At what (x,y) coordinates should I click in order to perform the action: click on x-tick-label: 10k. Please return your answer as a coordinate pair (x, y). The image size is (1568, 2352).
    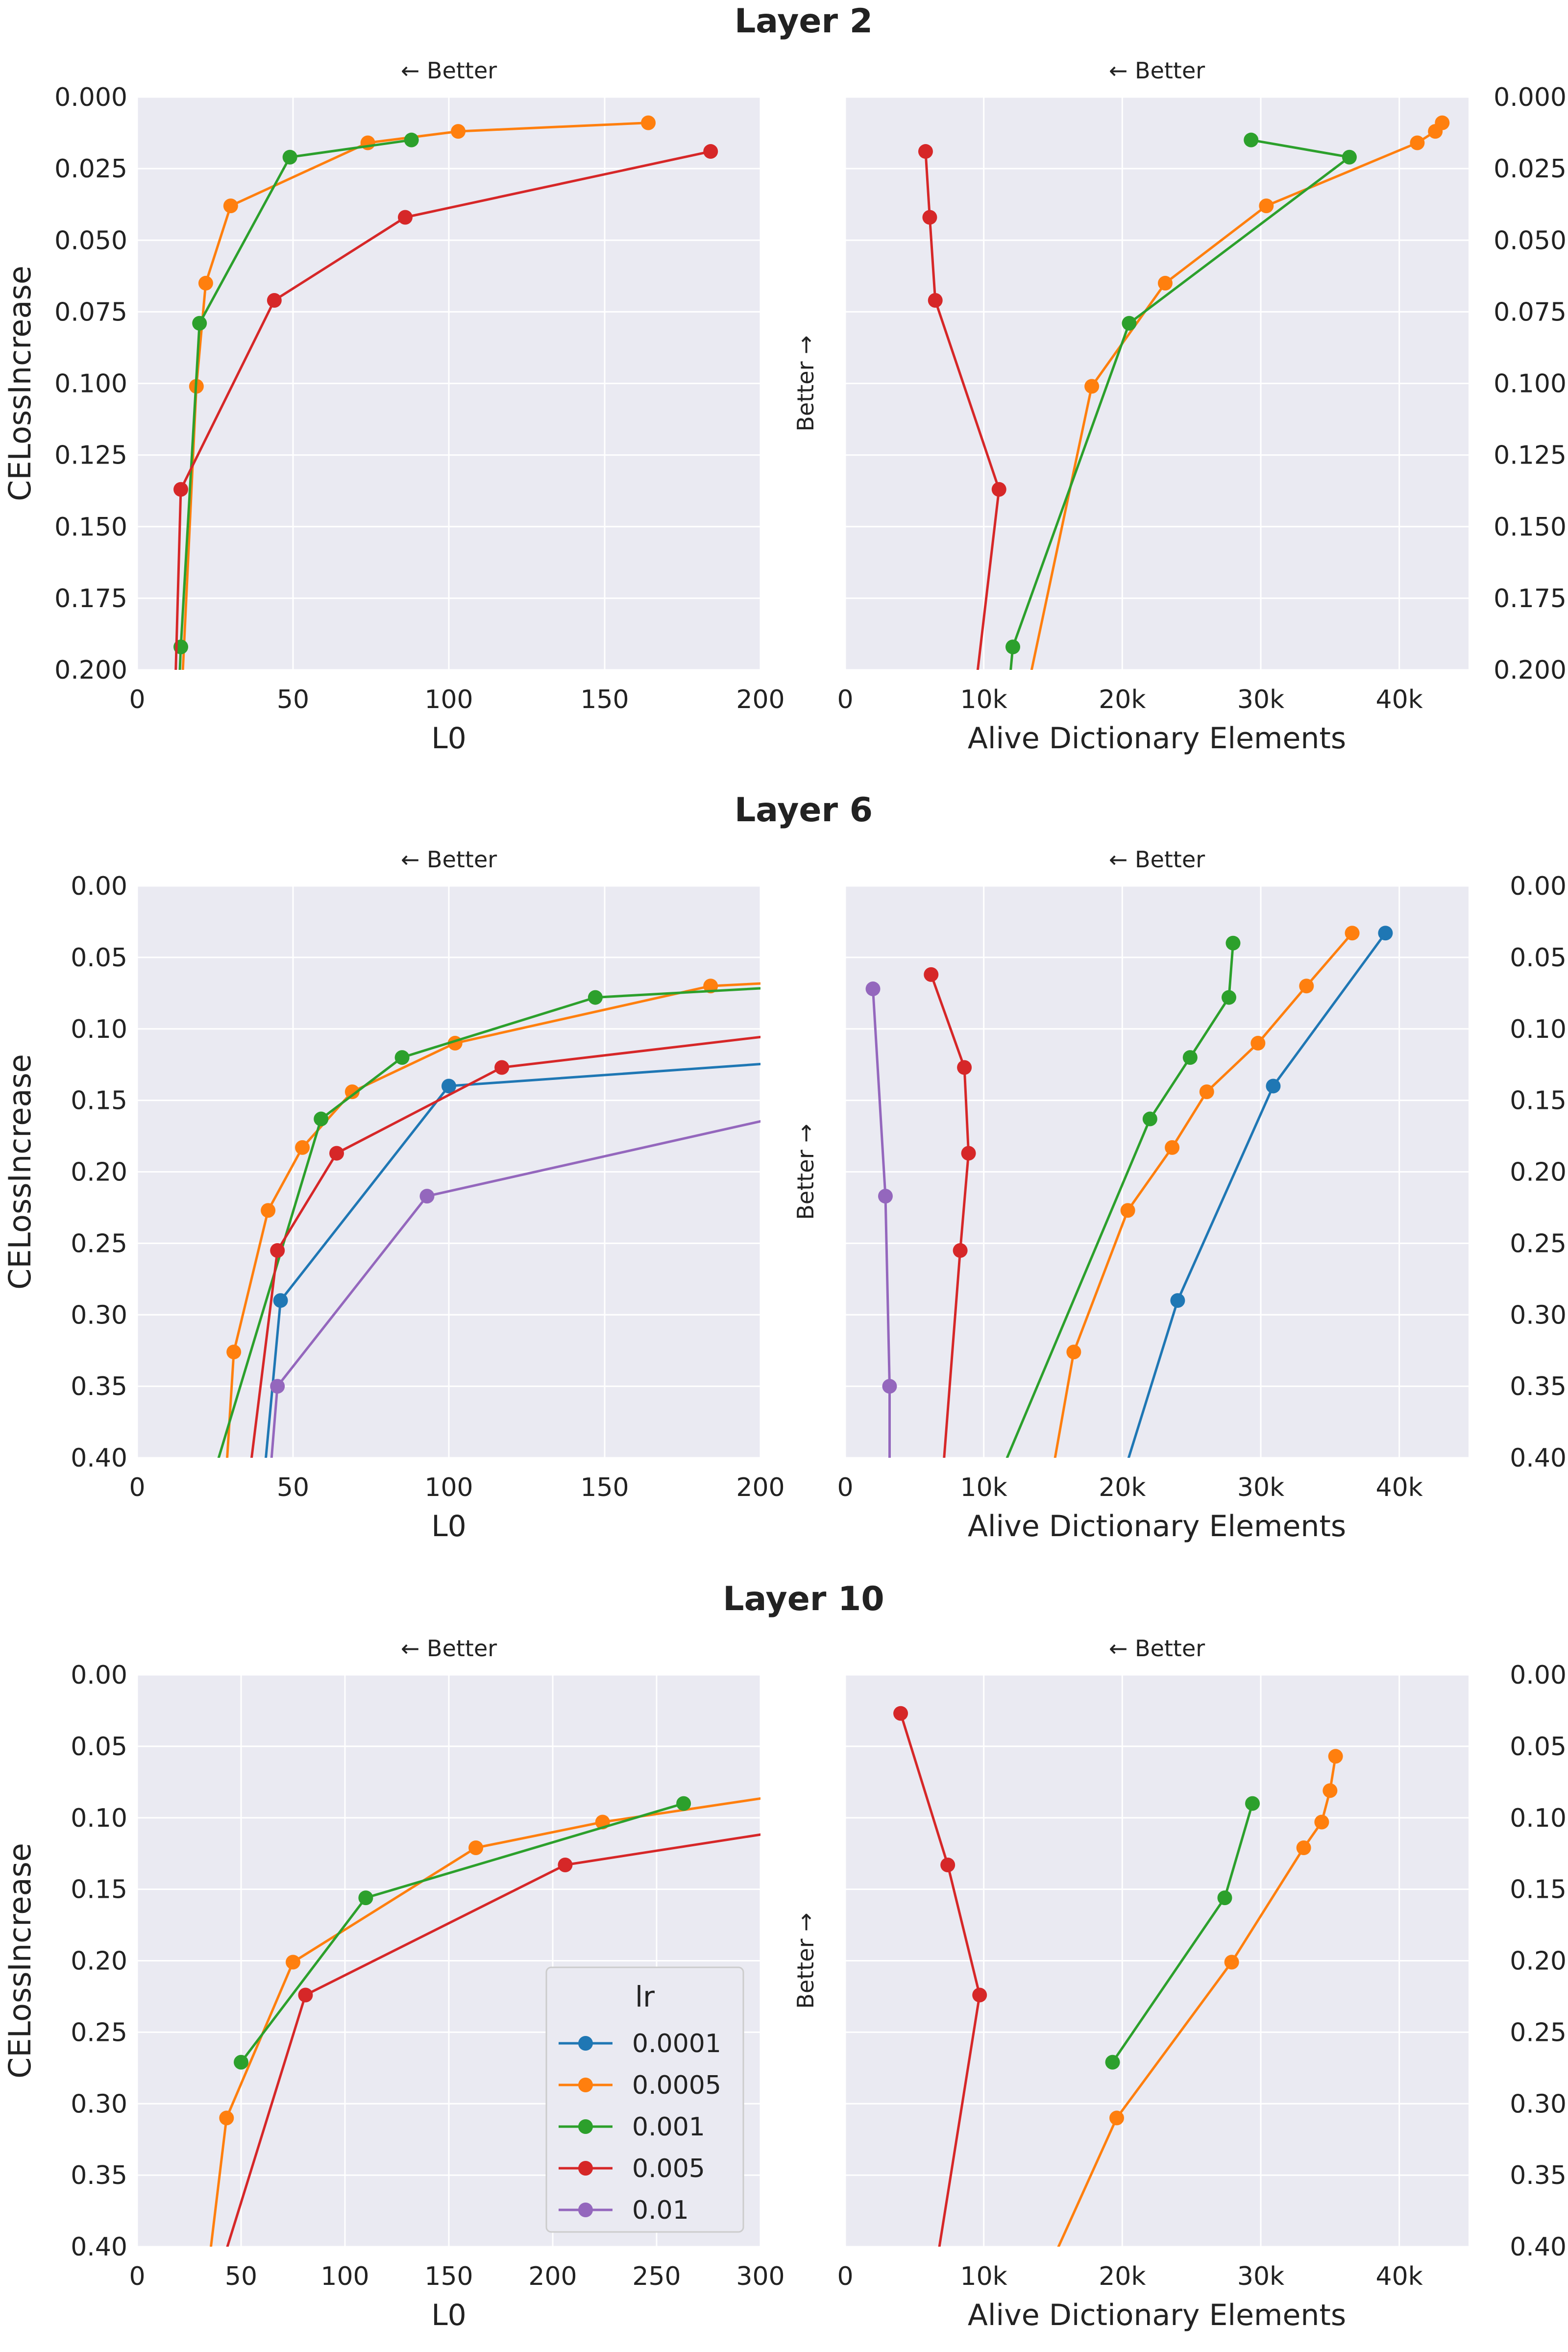
    Looking at the image, I should click on (983, 699).